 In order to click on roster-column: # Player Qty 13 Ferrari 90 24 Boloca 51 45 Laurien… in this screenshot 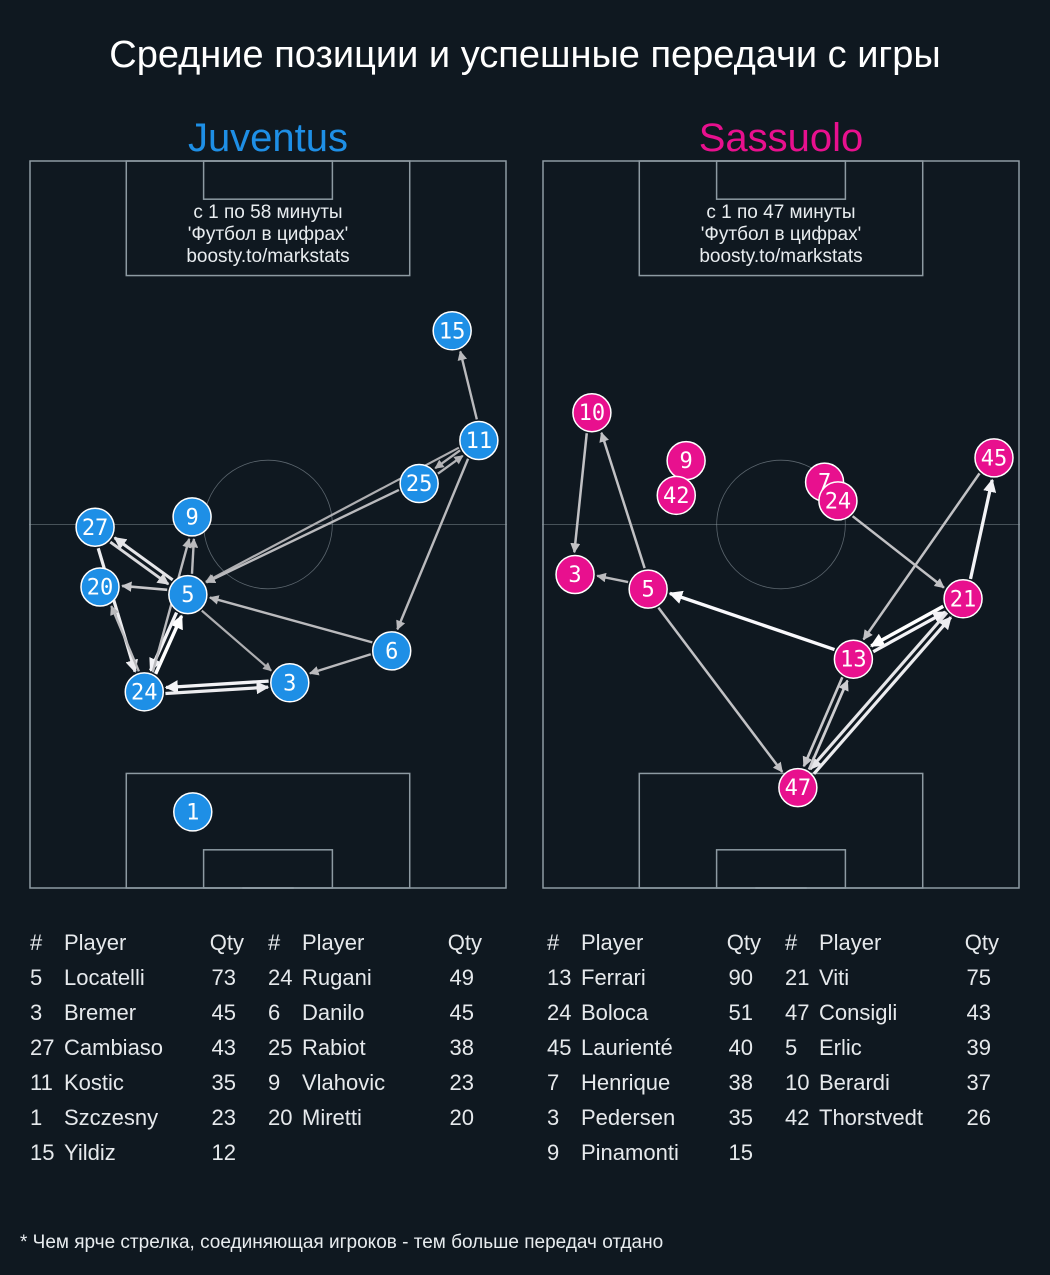, I will do `click(667, 1052)`.